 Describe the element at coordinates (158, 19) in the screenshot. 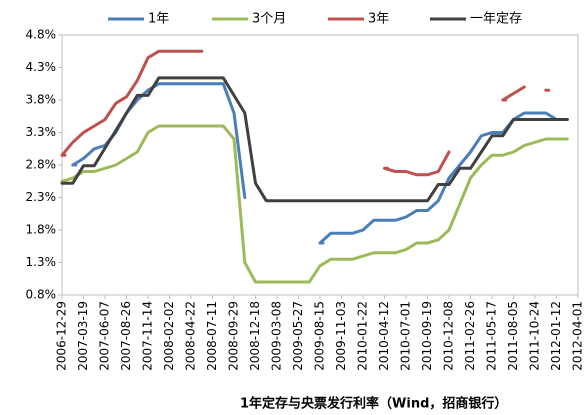

I see `legend-label: 1年` at that location.